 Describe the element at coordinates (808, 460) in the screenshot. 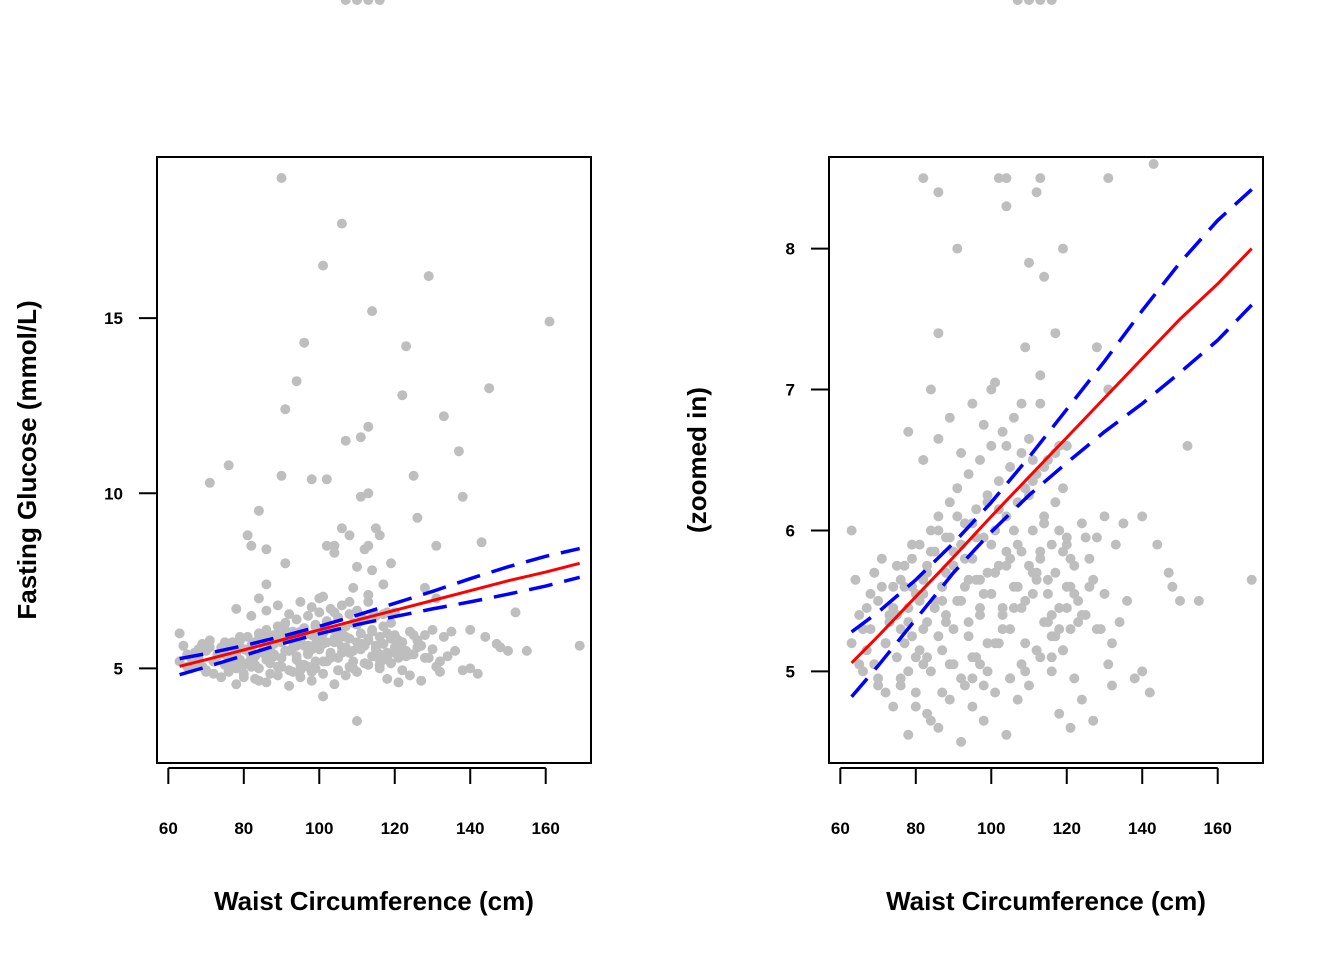

I see `right-y-axis: 5 6 7 8` at that location.